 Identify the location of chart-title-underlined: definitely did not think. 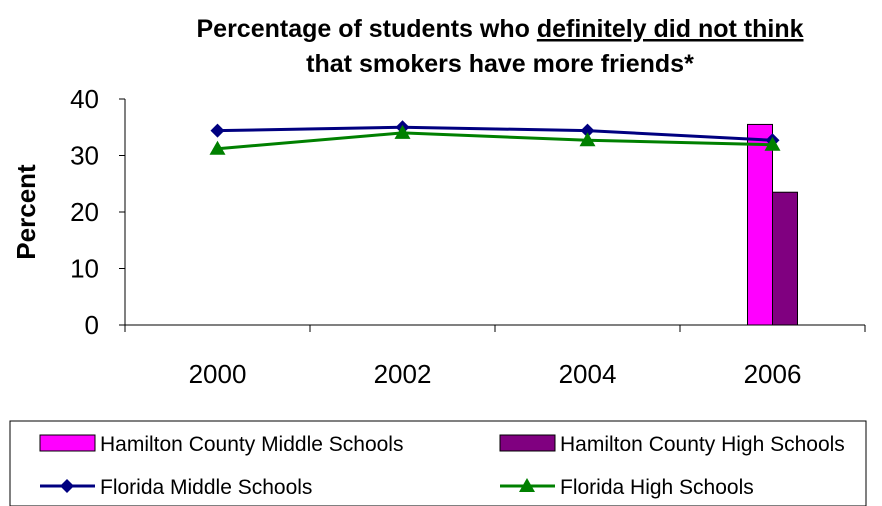
(670, 29).